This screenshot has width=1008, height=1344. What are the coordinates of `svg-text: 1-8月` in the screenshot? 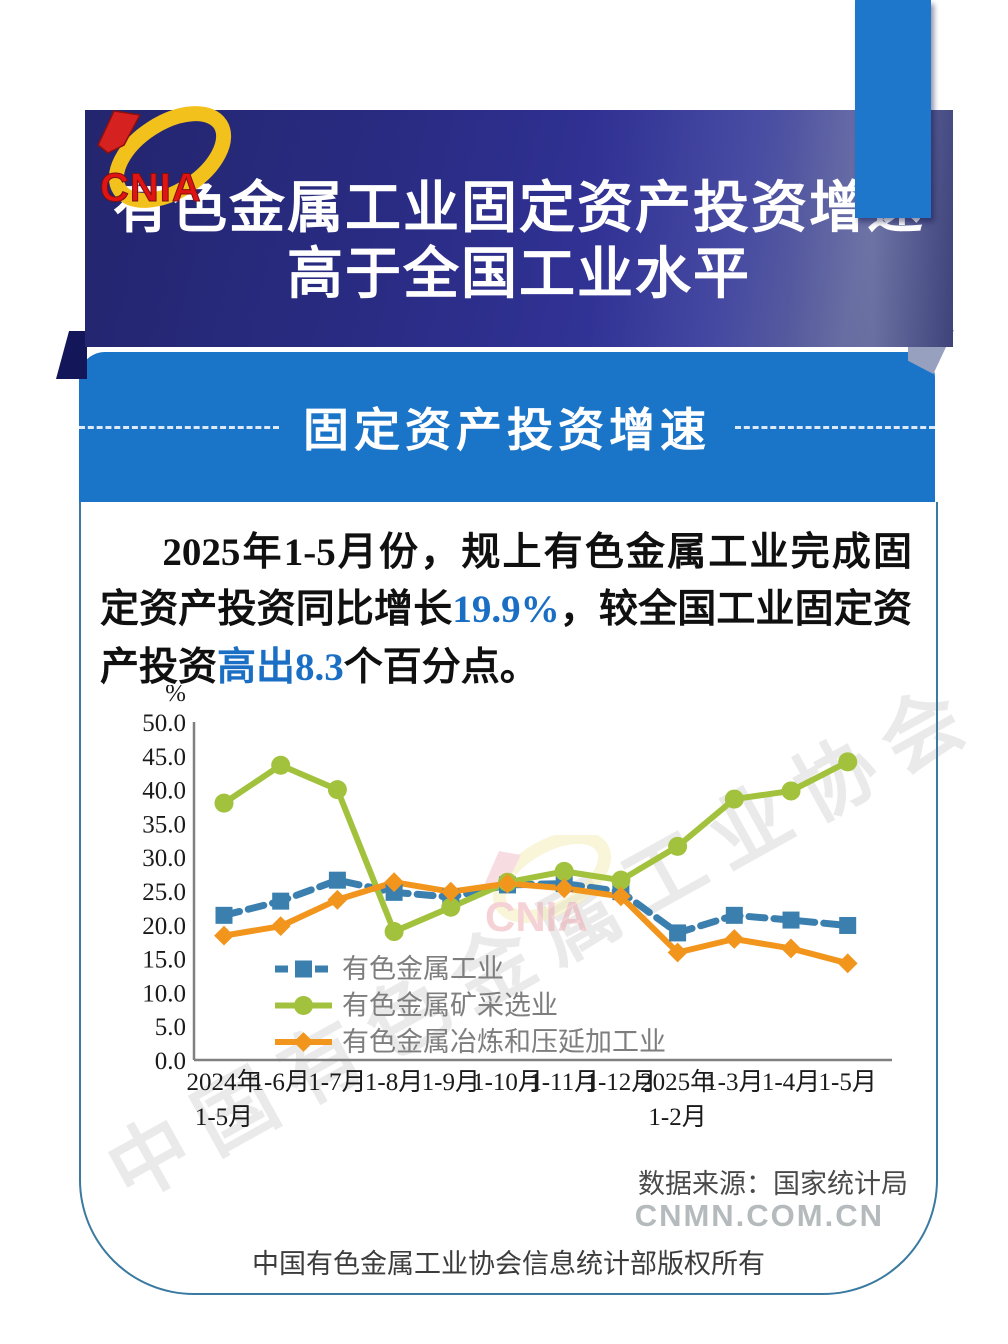 It's located at (394, 1082).